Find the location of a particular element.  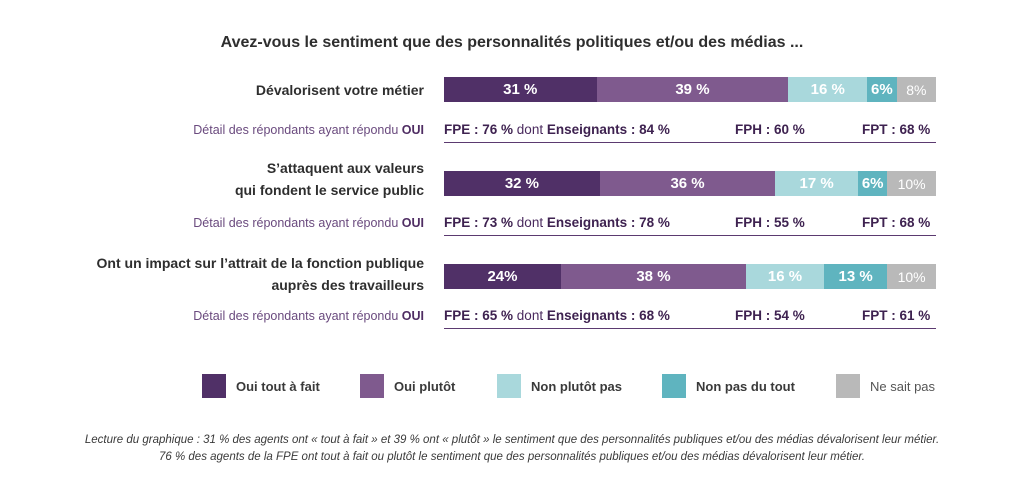

detail-3-enseignants: Enseignants : 68 % is located at coordinates (608, 315).